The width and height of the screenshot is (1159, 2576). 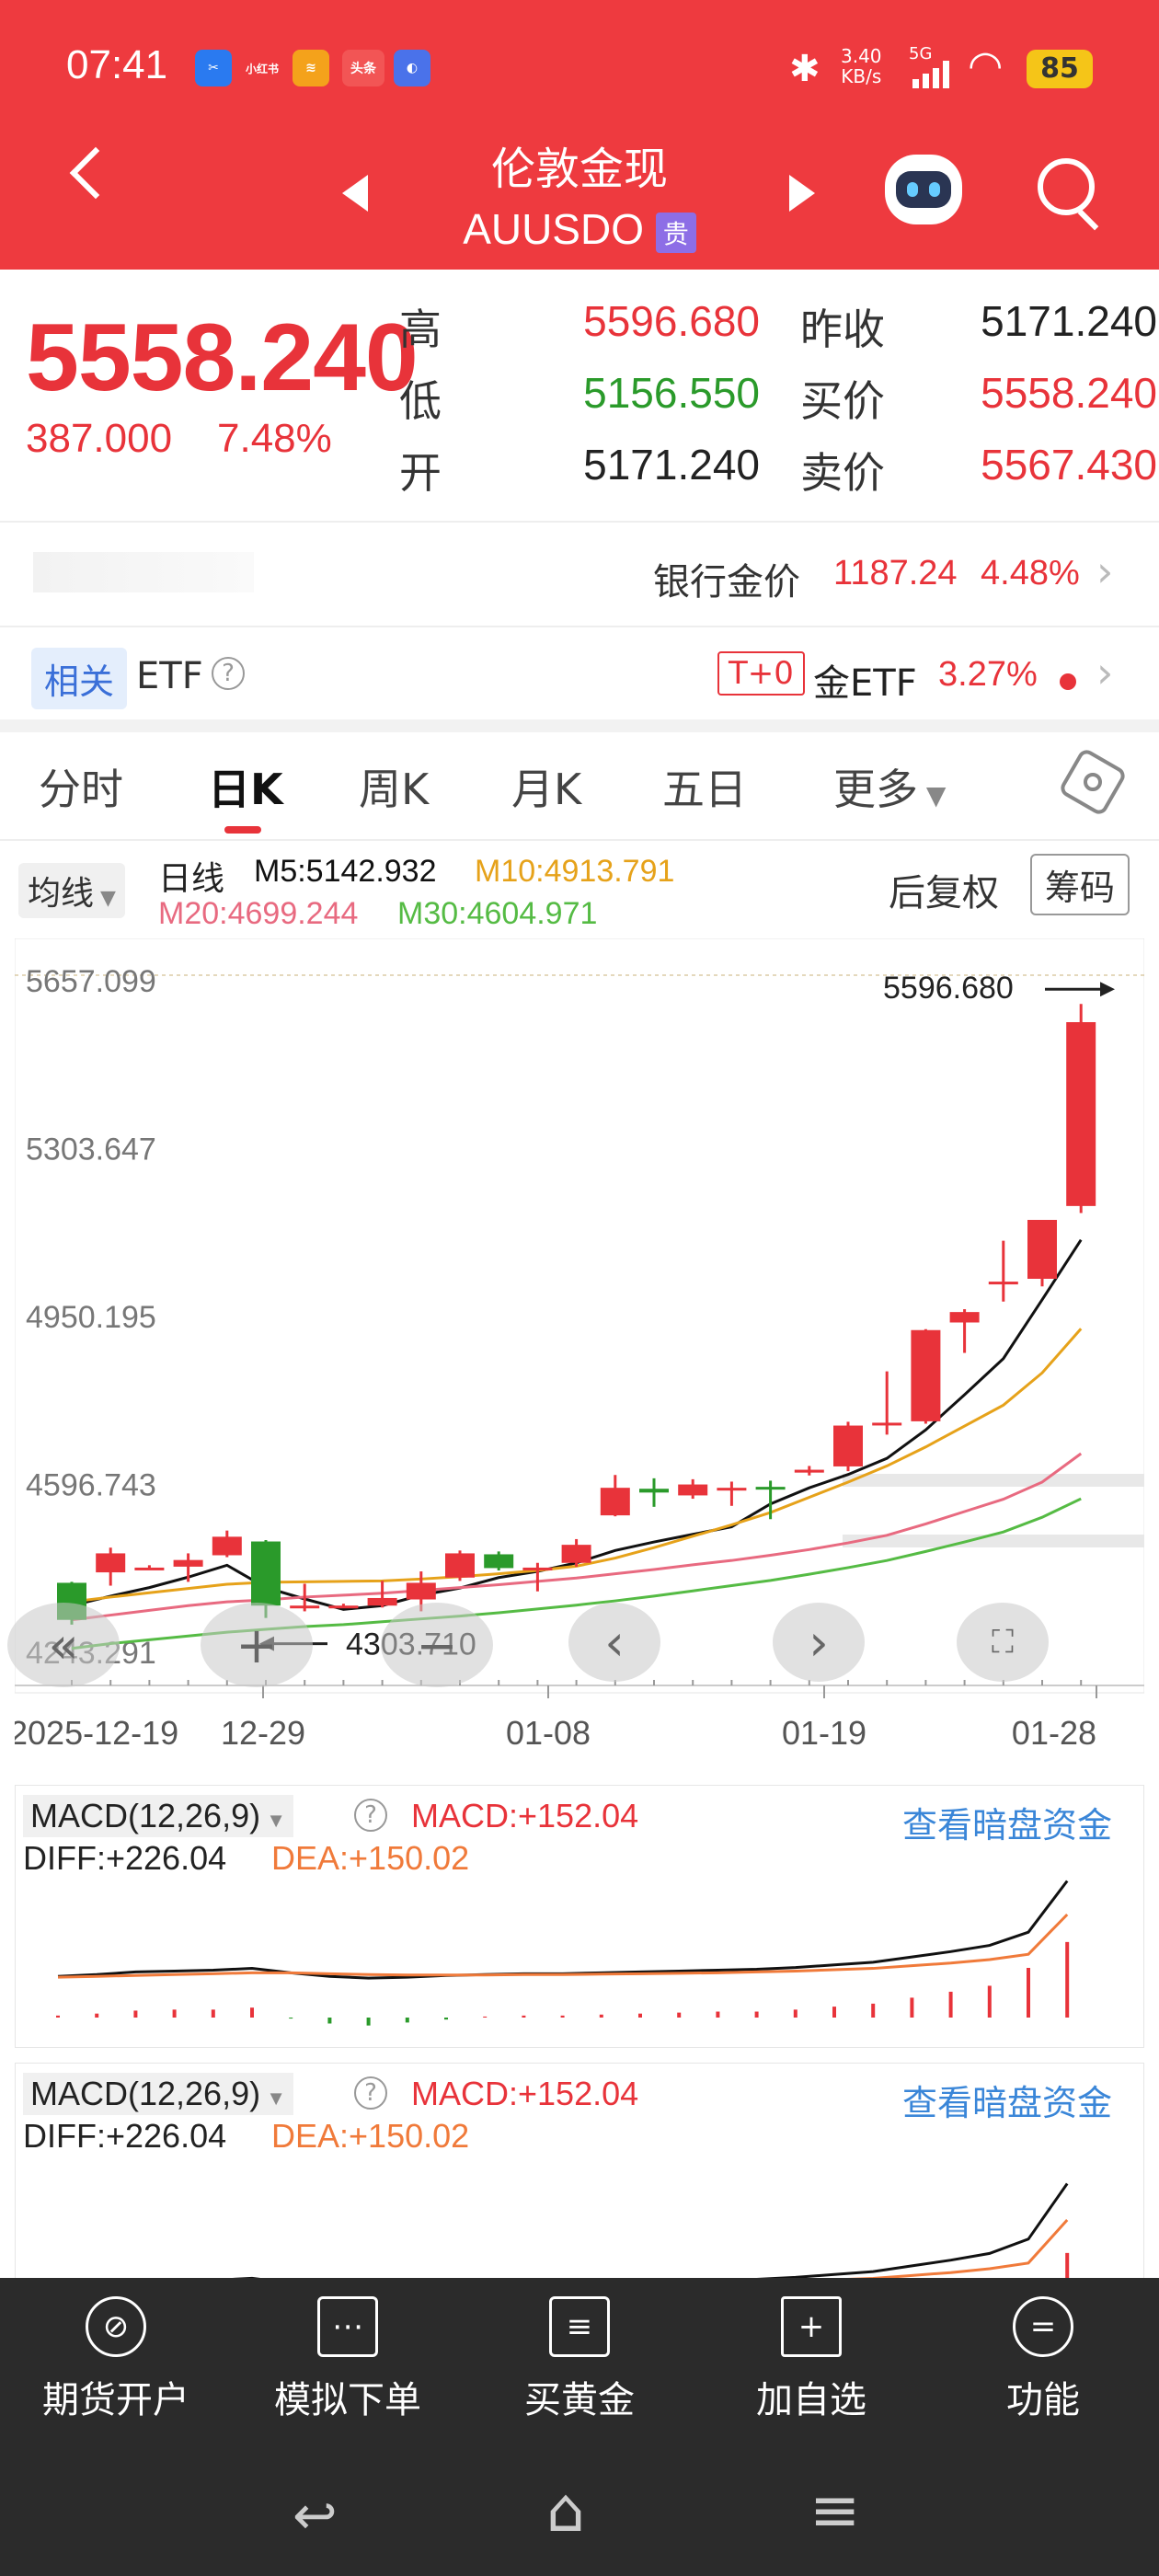 I want to click on tab-weekly-k: 周K, so click(x=394, y=789).